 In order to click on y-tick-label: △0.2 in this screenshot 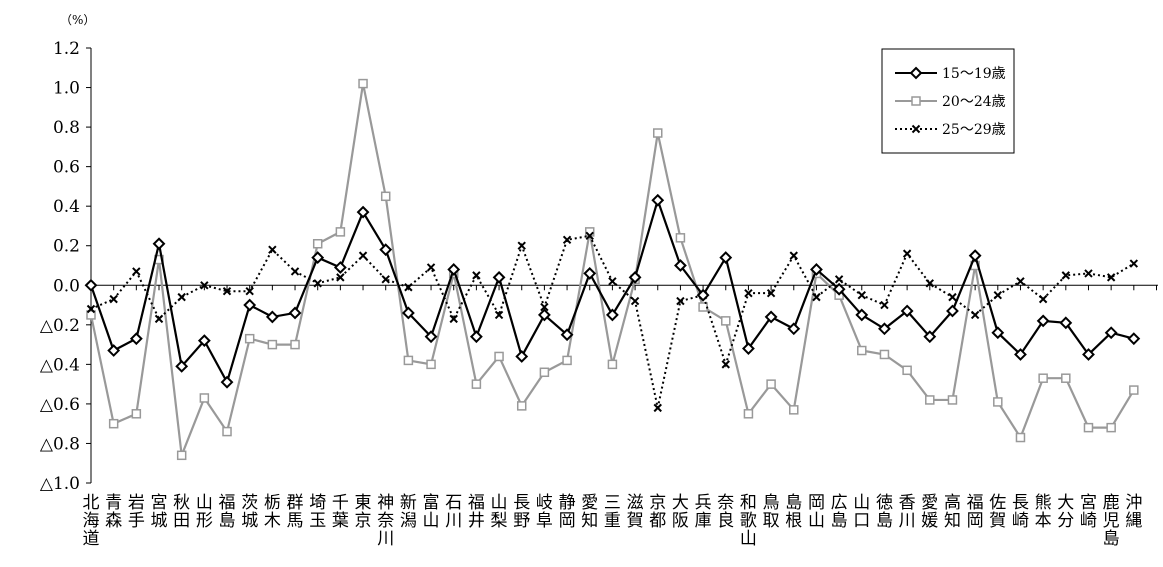, I will do `click(60, 326)`.